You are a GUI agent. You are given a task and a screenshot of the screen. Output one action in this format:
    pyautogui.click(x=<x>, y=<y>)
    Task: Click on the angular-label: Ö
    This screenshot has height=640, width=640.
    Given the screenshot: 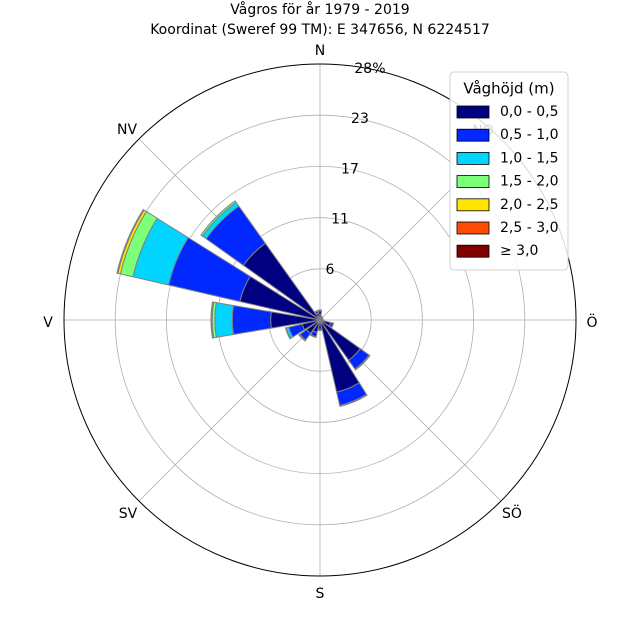 What is the action you would take?
    pyautogui.click(x=591, y=322)
    